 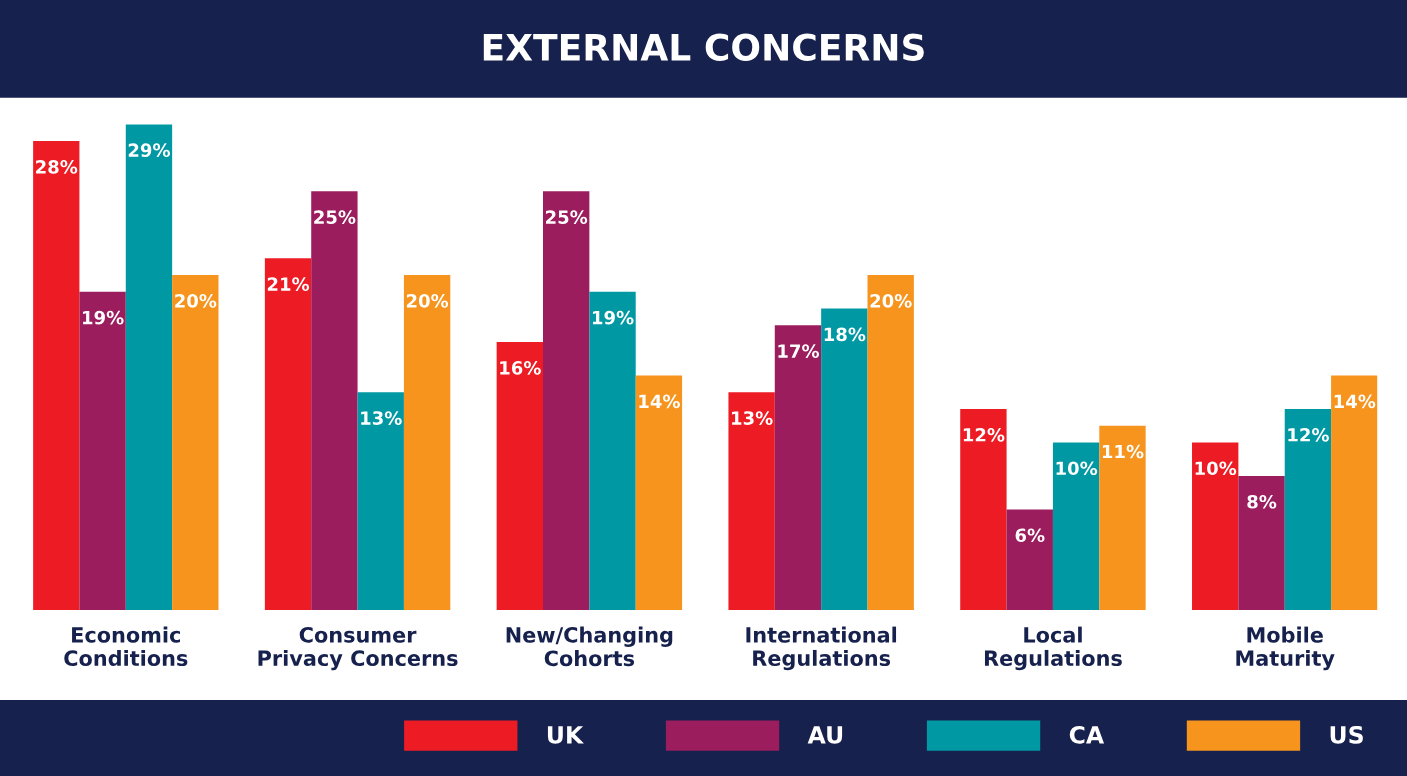 I want to click on x-tick-label: Consumer Privacy Concerns, so click(x=358, y=648).